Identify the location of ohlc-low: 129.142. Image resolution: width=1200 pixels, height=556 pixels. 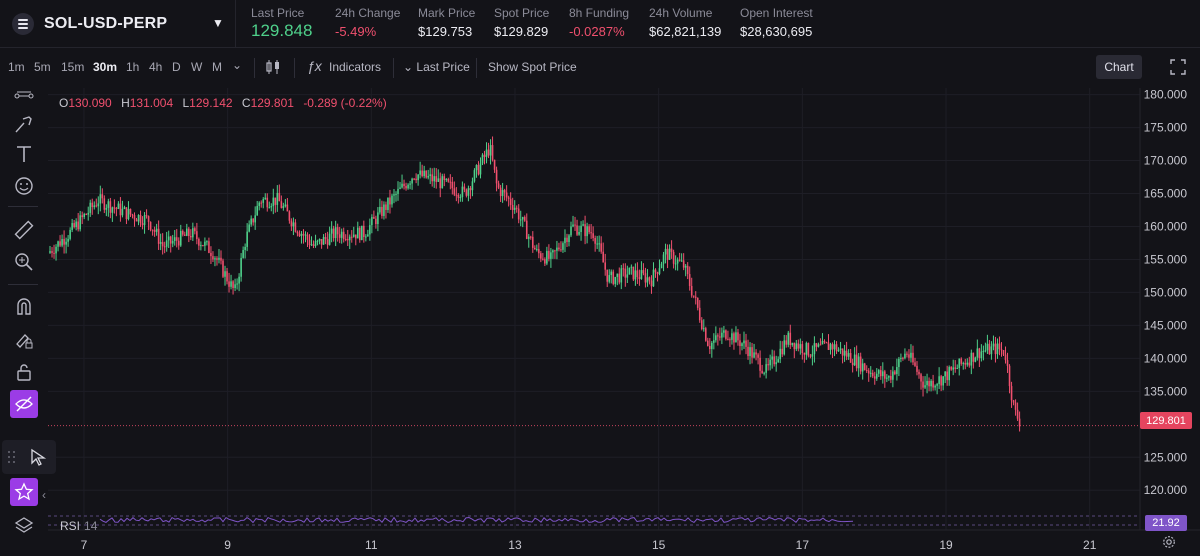
(211, 103).